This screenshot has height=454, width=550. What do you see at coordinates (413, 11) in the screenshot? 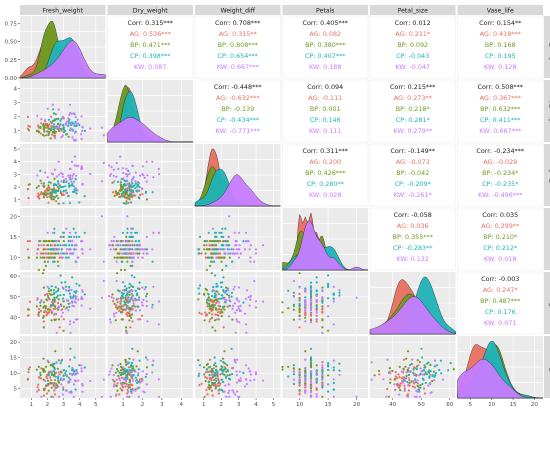
I see `strip-label-top: Petal_size` at bounding box center [413, 11].